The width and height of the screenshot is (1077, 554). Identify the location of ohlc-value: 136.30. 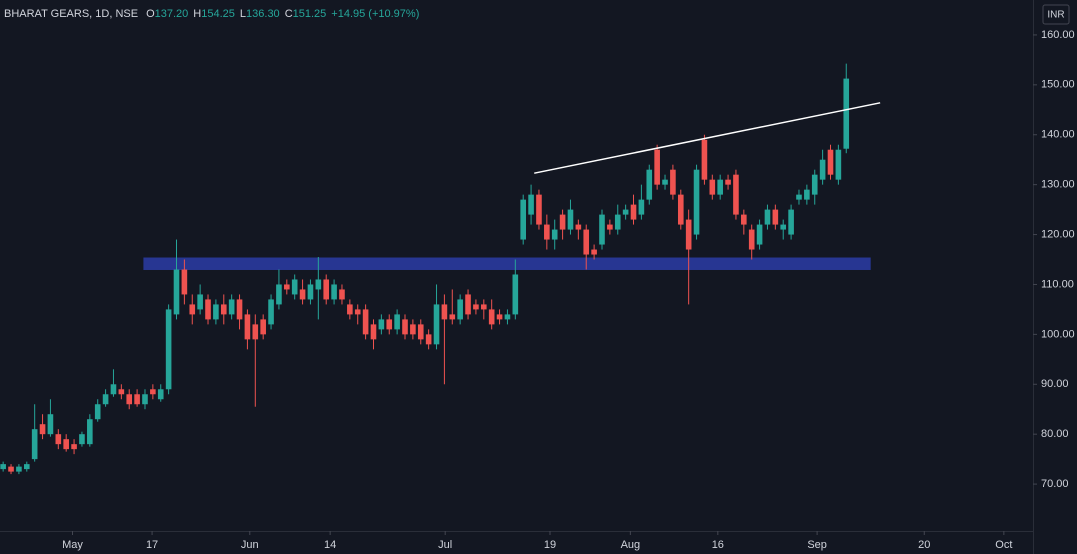
(263, 14).